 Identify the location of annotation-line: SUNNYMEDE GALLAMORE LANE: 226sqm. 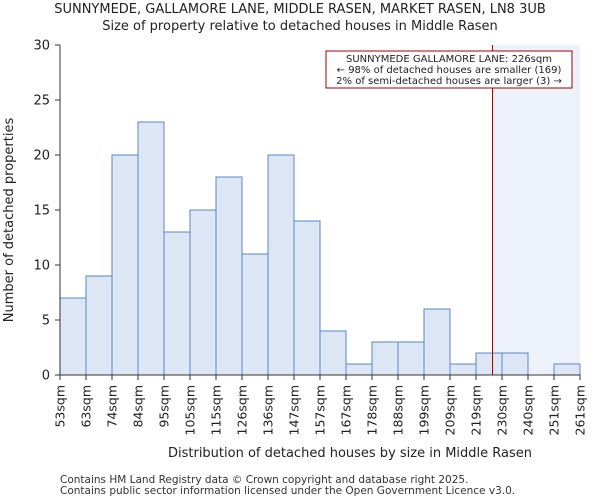
(449, 59).